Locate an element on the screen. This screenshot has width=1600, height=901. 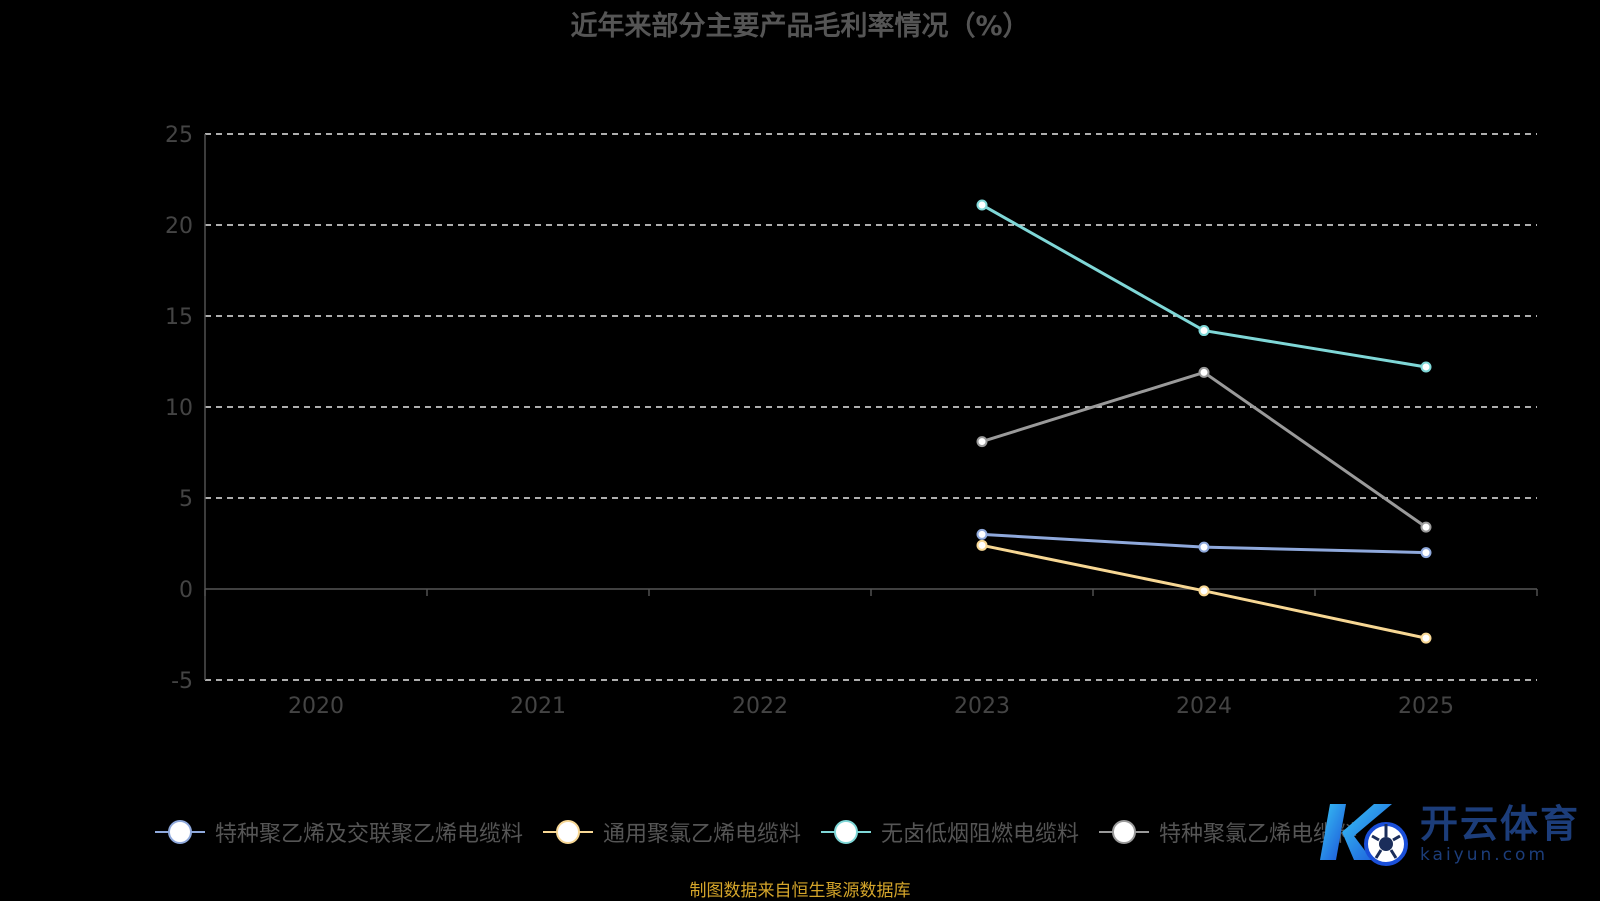
x-tick-label: 2021 is located at coordinates (538, 706).